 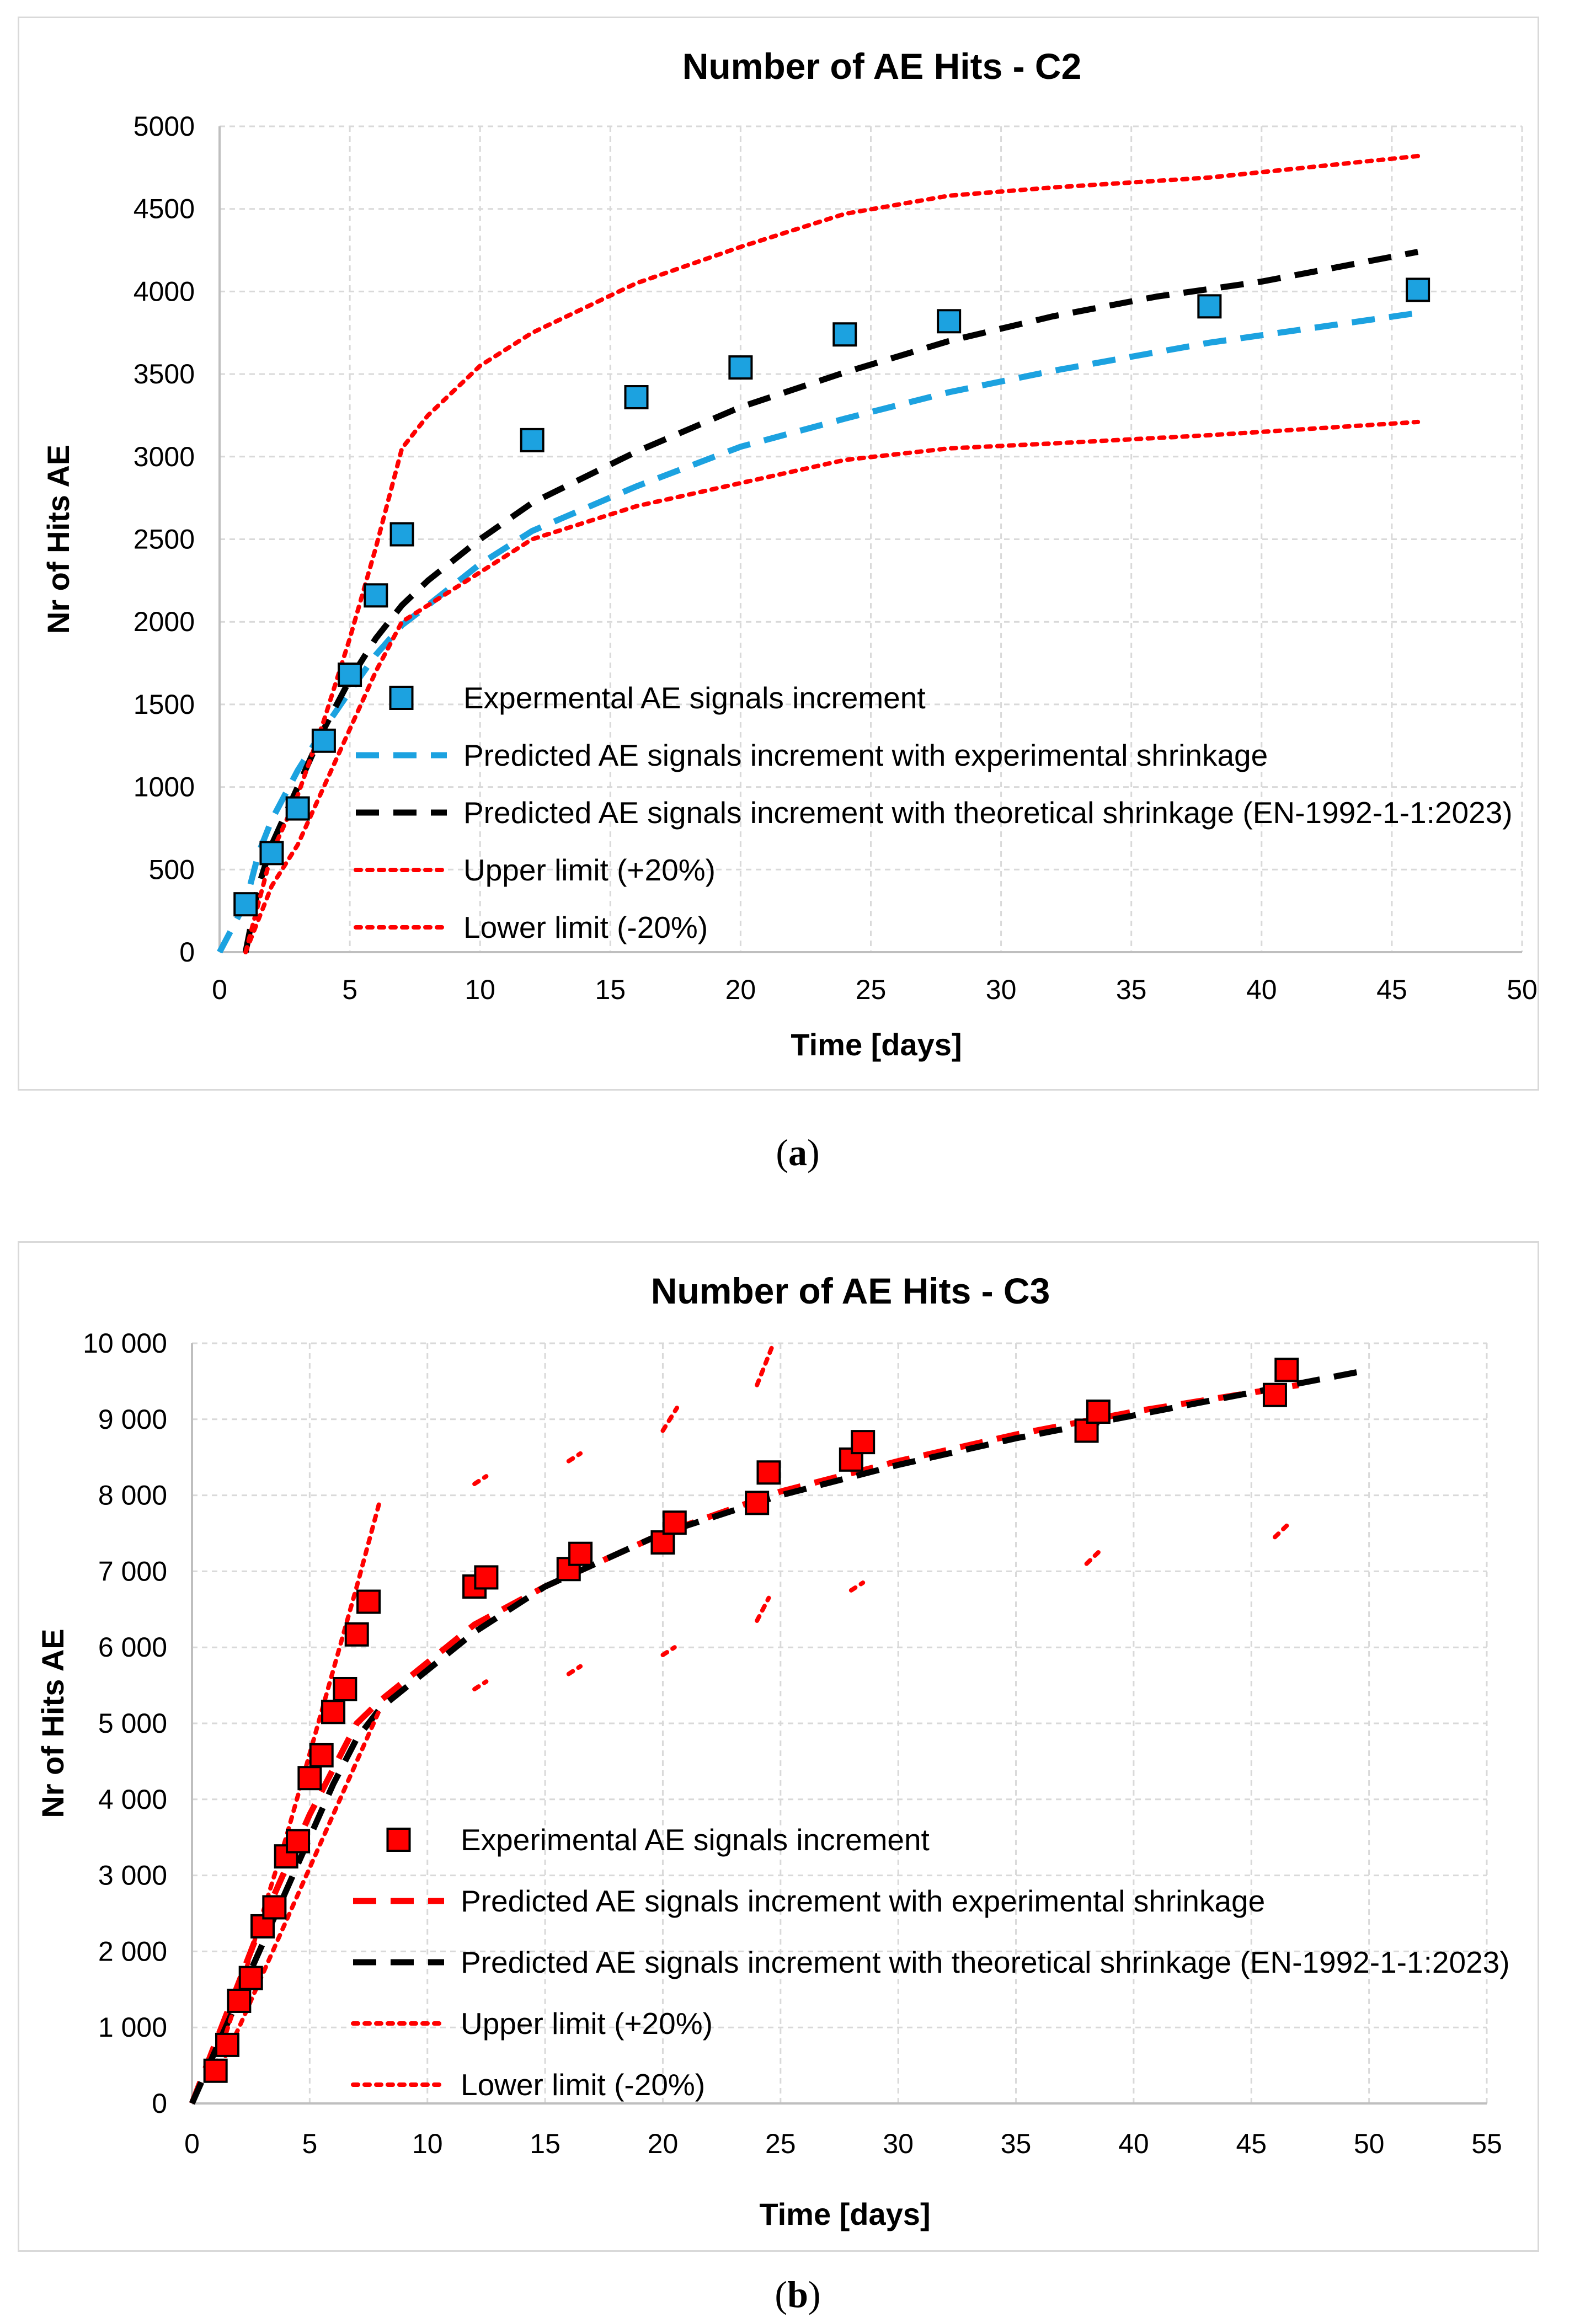 What do you see at coordinates (164, 539) in the screenshot?
I see `y-tick-label: 2500` at bounding box center [164, 539].